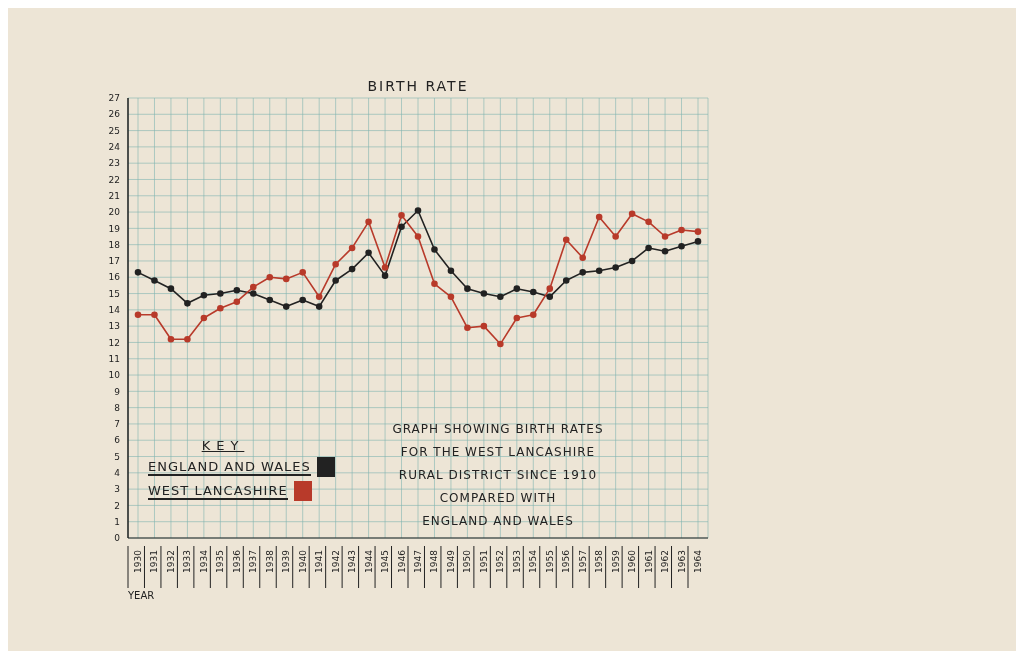 The width and height of the screenshot is (1024, 659). I want to click on y-tick-label: 23, so click(114, 163).